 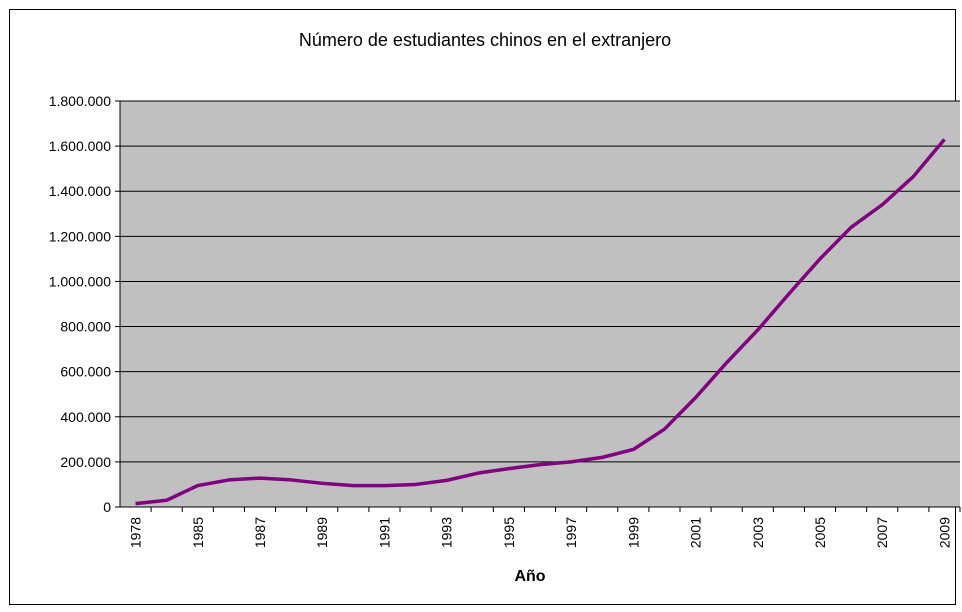 What do you see at coordinates (85, 372) in the screenshot?
I see `y-tick-label: 600.000` at bounding box center [85, 372].